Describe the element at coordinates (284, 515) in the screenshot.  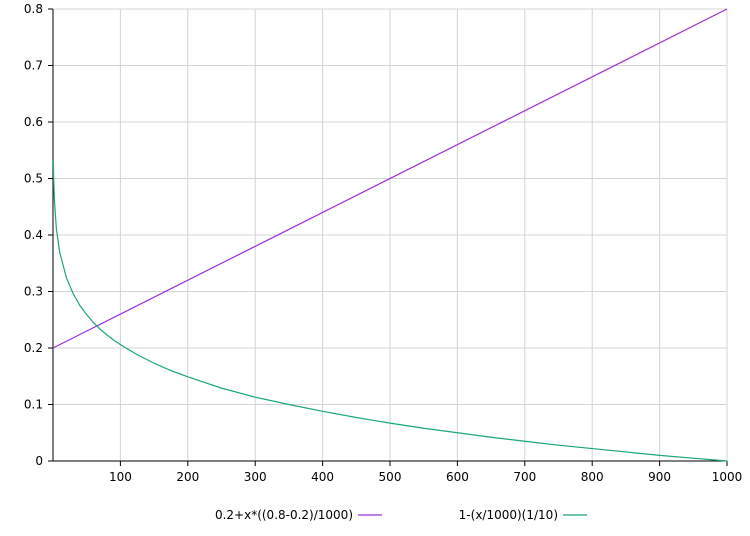
I see `legend-label: 0.2+x*((0.8-0.2)/1000)` at that location.